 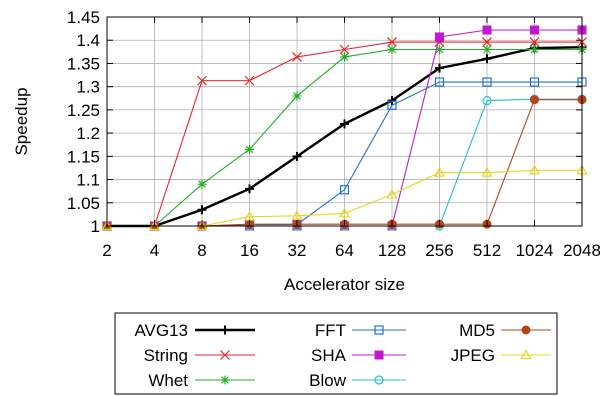 What do you see at coordinates (88, 133) in the screenshot?
I see `y-tick-label: 1.2` at bounding box center [88, 133].